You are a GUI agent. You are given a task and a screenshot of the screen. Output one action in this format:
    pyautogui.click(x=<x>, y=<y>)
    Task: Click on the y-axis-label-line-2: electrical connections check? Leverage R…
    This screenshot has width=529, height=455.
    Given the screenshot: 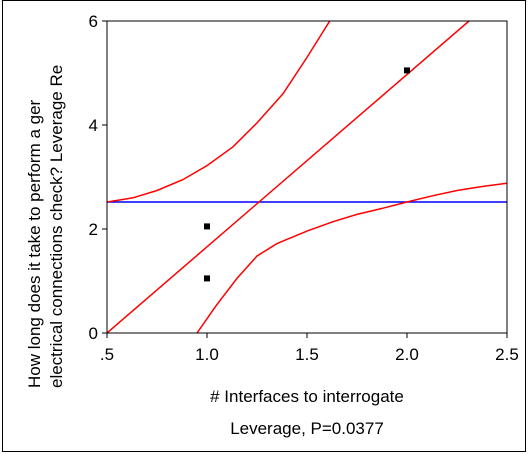 What is the action you would take?
    pyautogui.click(x=56, y=226)
    